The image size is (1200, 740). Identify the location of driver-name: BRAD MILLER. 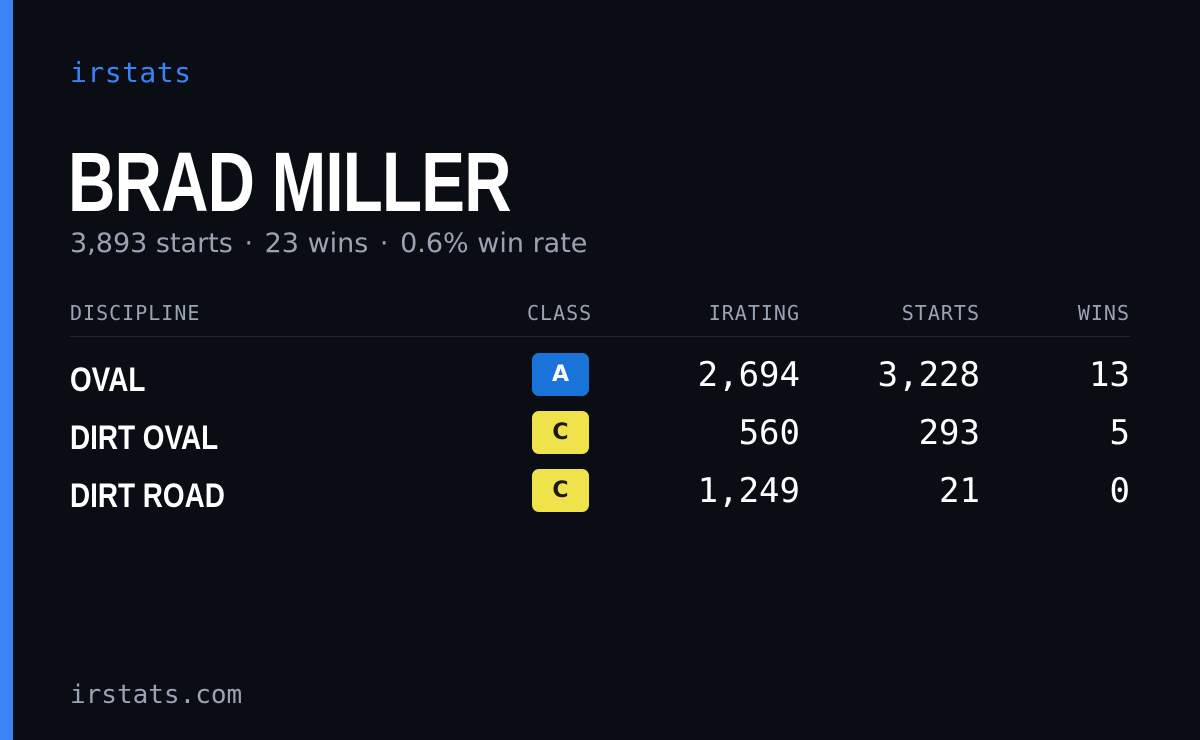
(290, 182).